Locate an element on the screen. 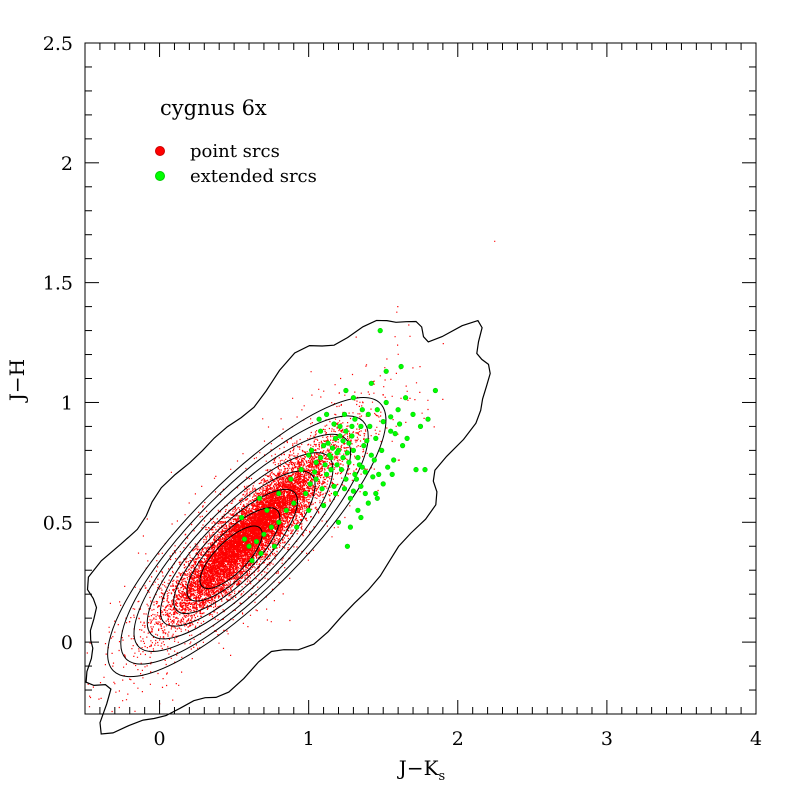 This screenshot has width=800, height=800. y-tick-labels: 0 0.5 1 1.5 2 2.5 is located at coordinates (58, 343).